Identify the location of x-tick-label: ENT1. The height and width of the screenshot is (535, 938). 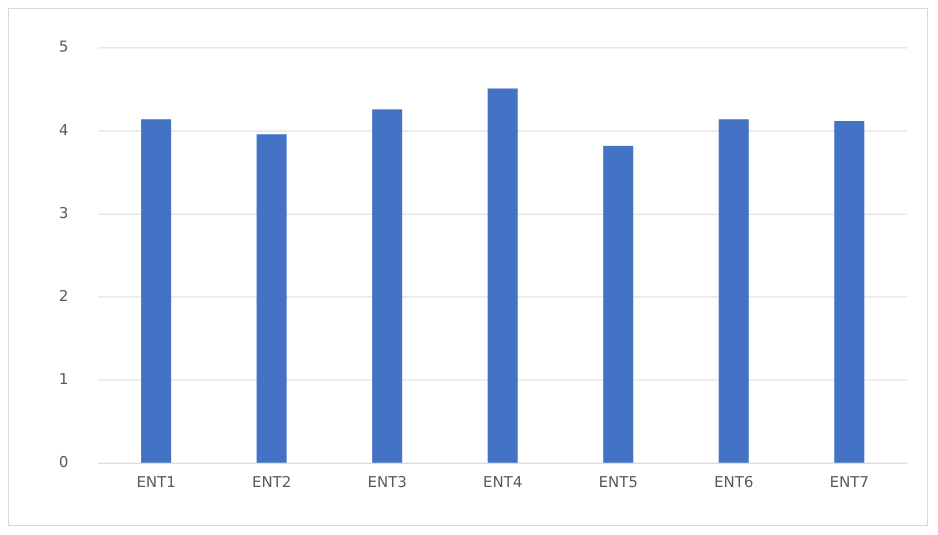
(156, 482).